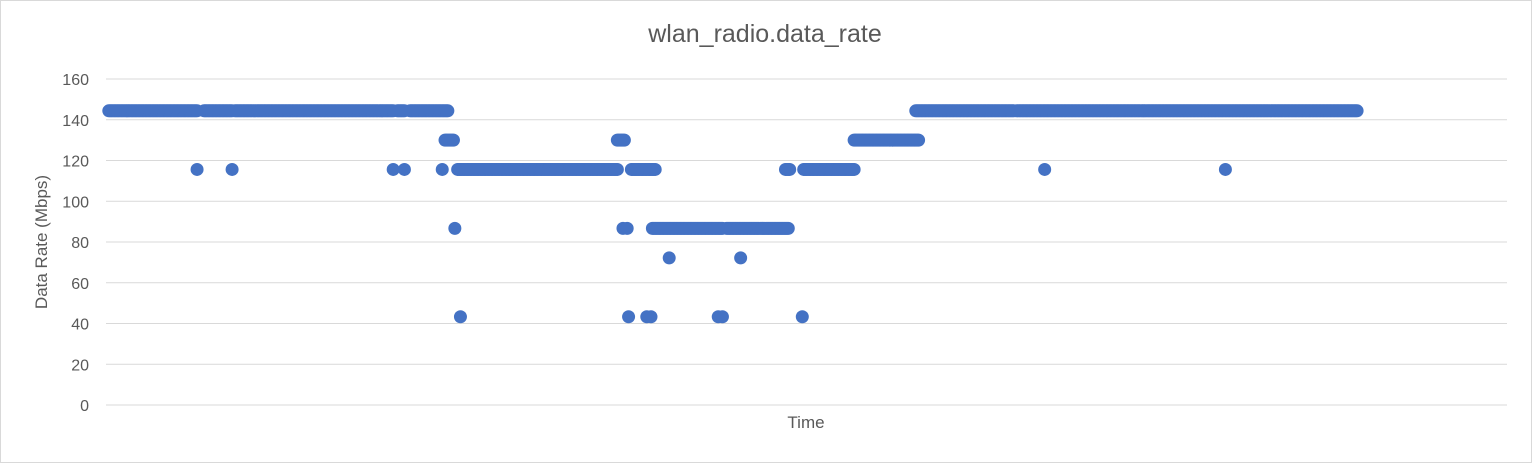 This screenshot has width=1532, height=463. What do you see at coordinates (75, 162) in the screenshot?
I see `y-tick-label: 120` at bounding box center [75, 162].